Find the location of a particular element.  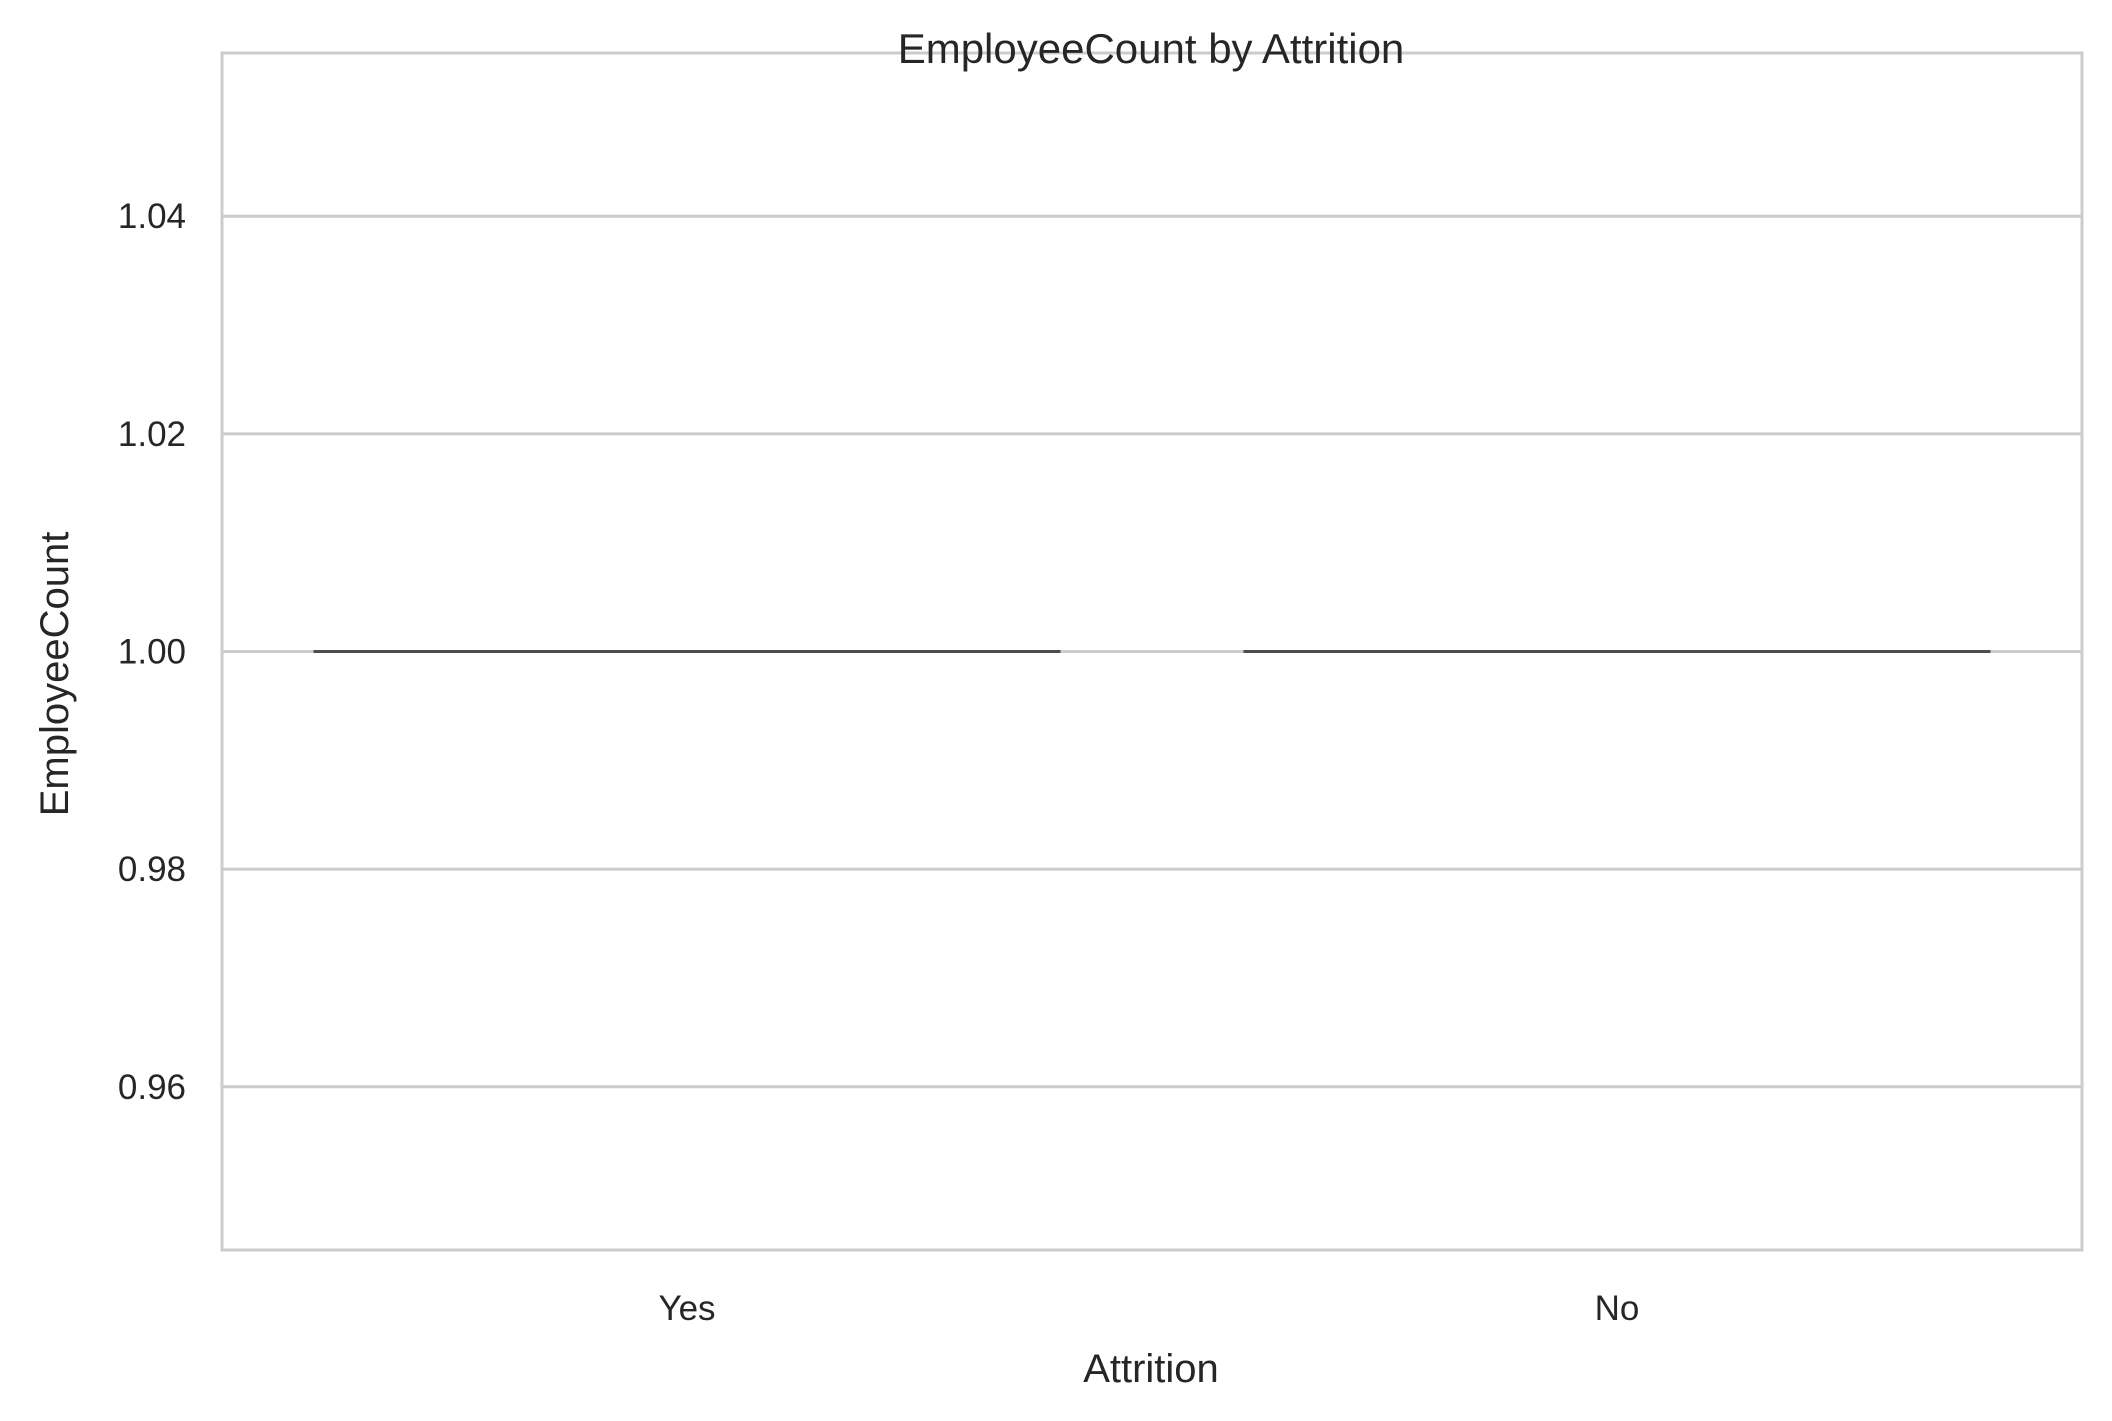

x-axis-label: Attrition is located at coordinates (1151, 1369).